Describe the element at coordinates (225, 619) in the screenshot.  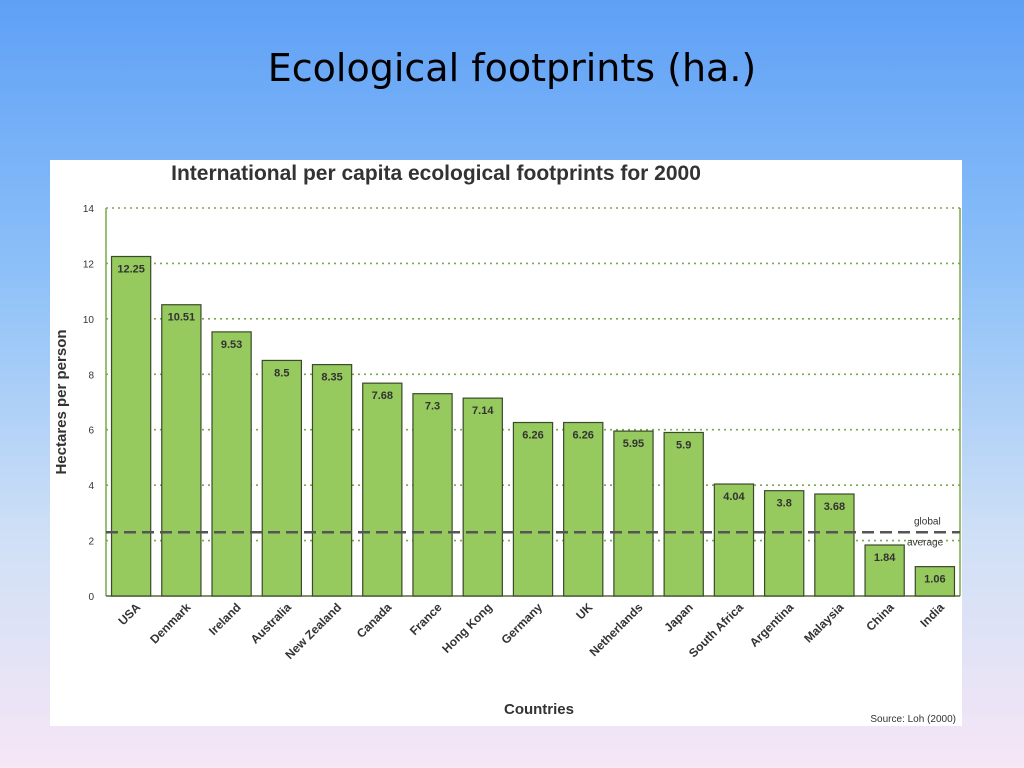
I see `category-label: Ireland` at that location.